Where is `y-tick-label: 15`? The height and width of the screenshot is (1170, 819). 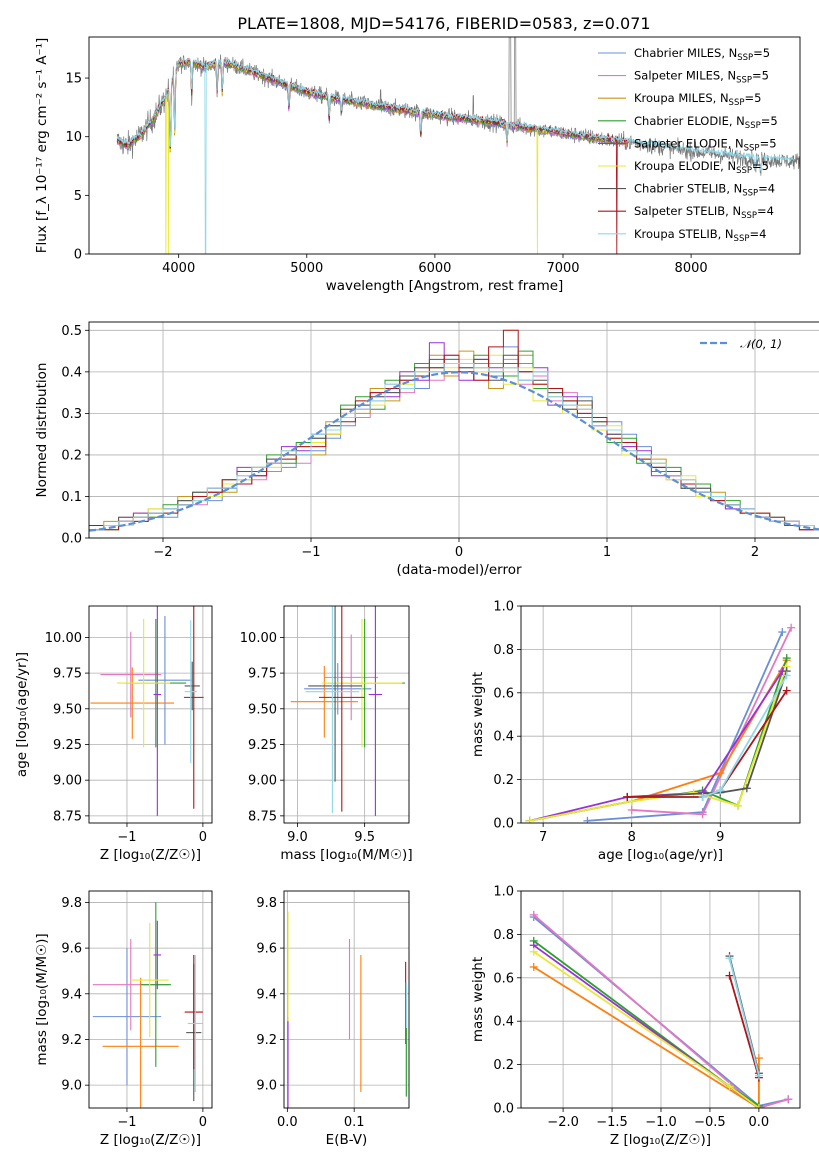
y-tick-label: 15 is located at coordinates (73, 79).